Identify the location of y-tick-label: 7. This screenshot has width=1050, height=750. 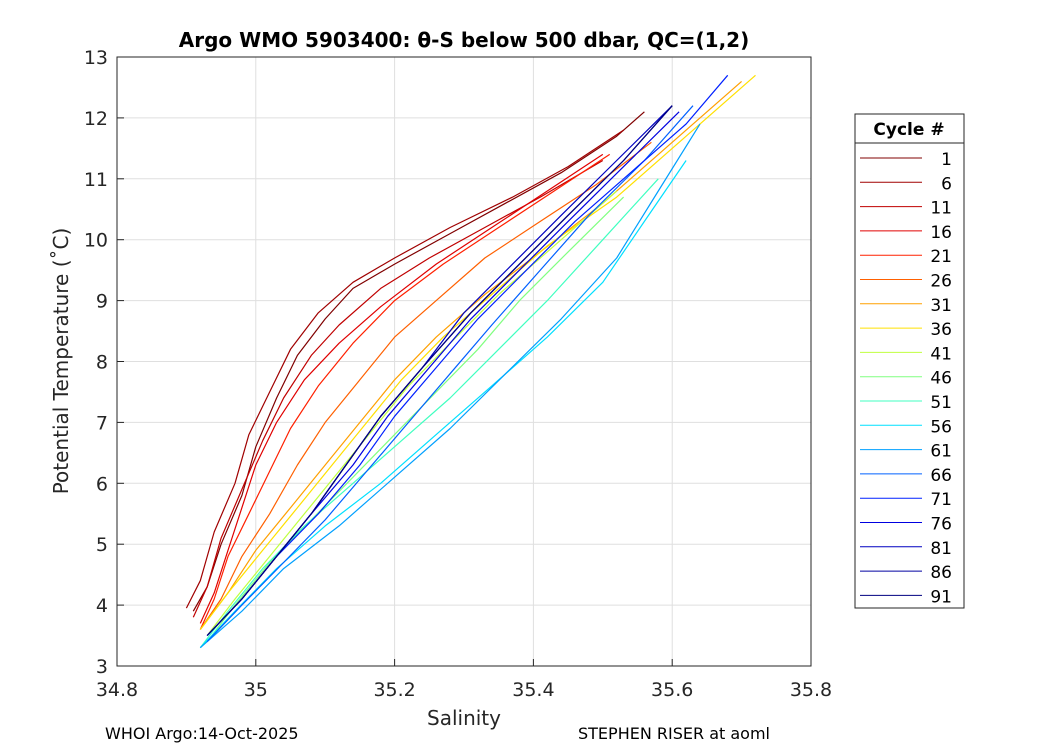
(102, 423).